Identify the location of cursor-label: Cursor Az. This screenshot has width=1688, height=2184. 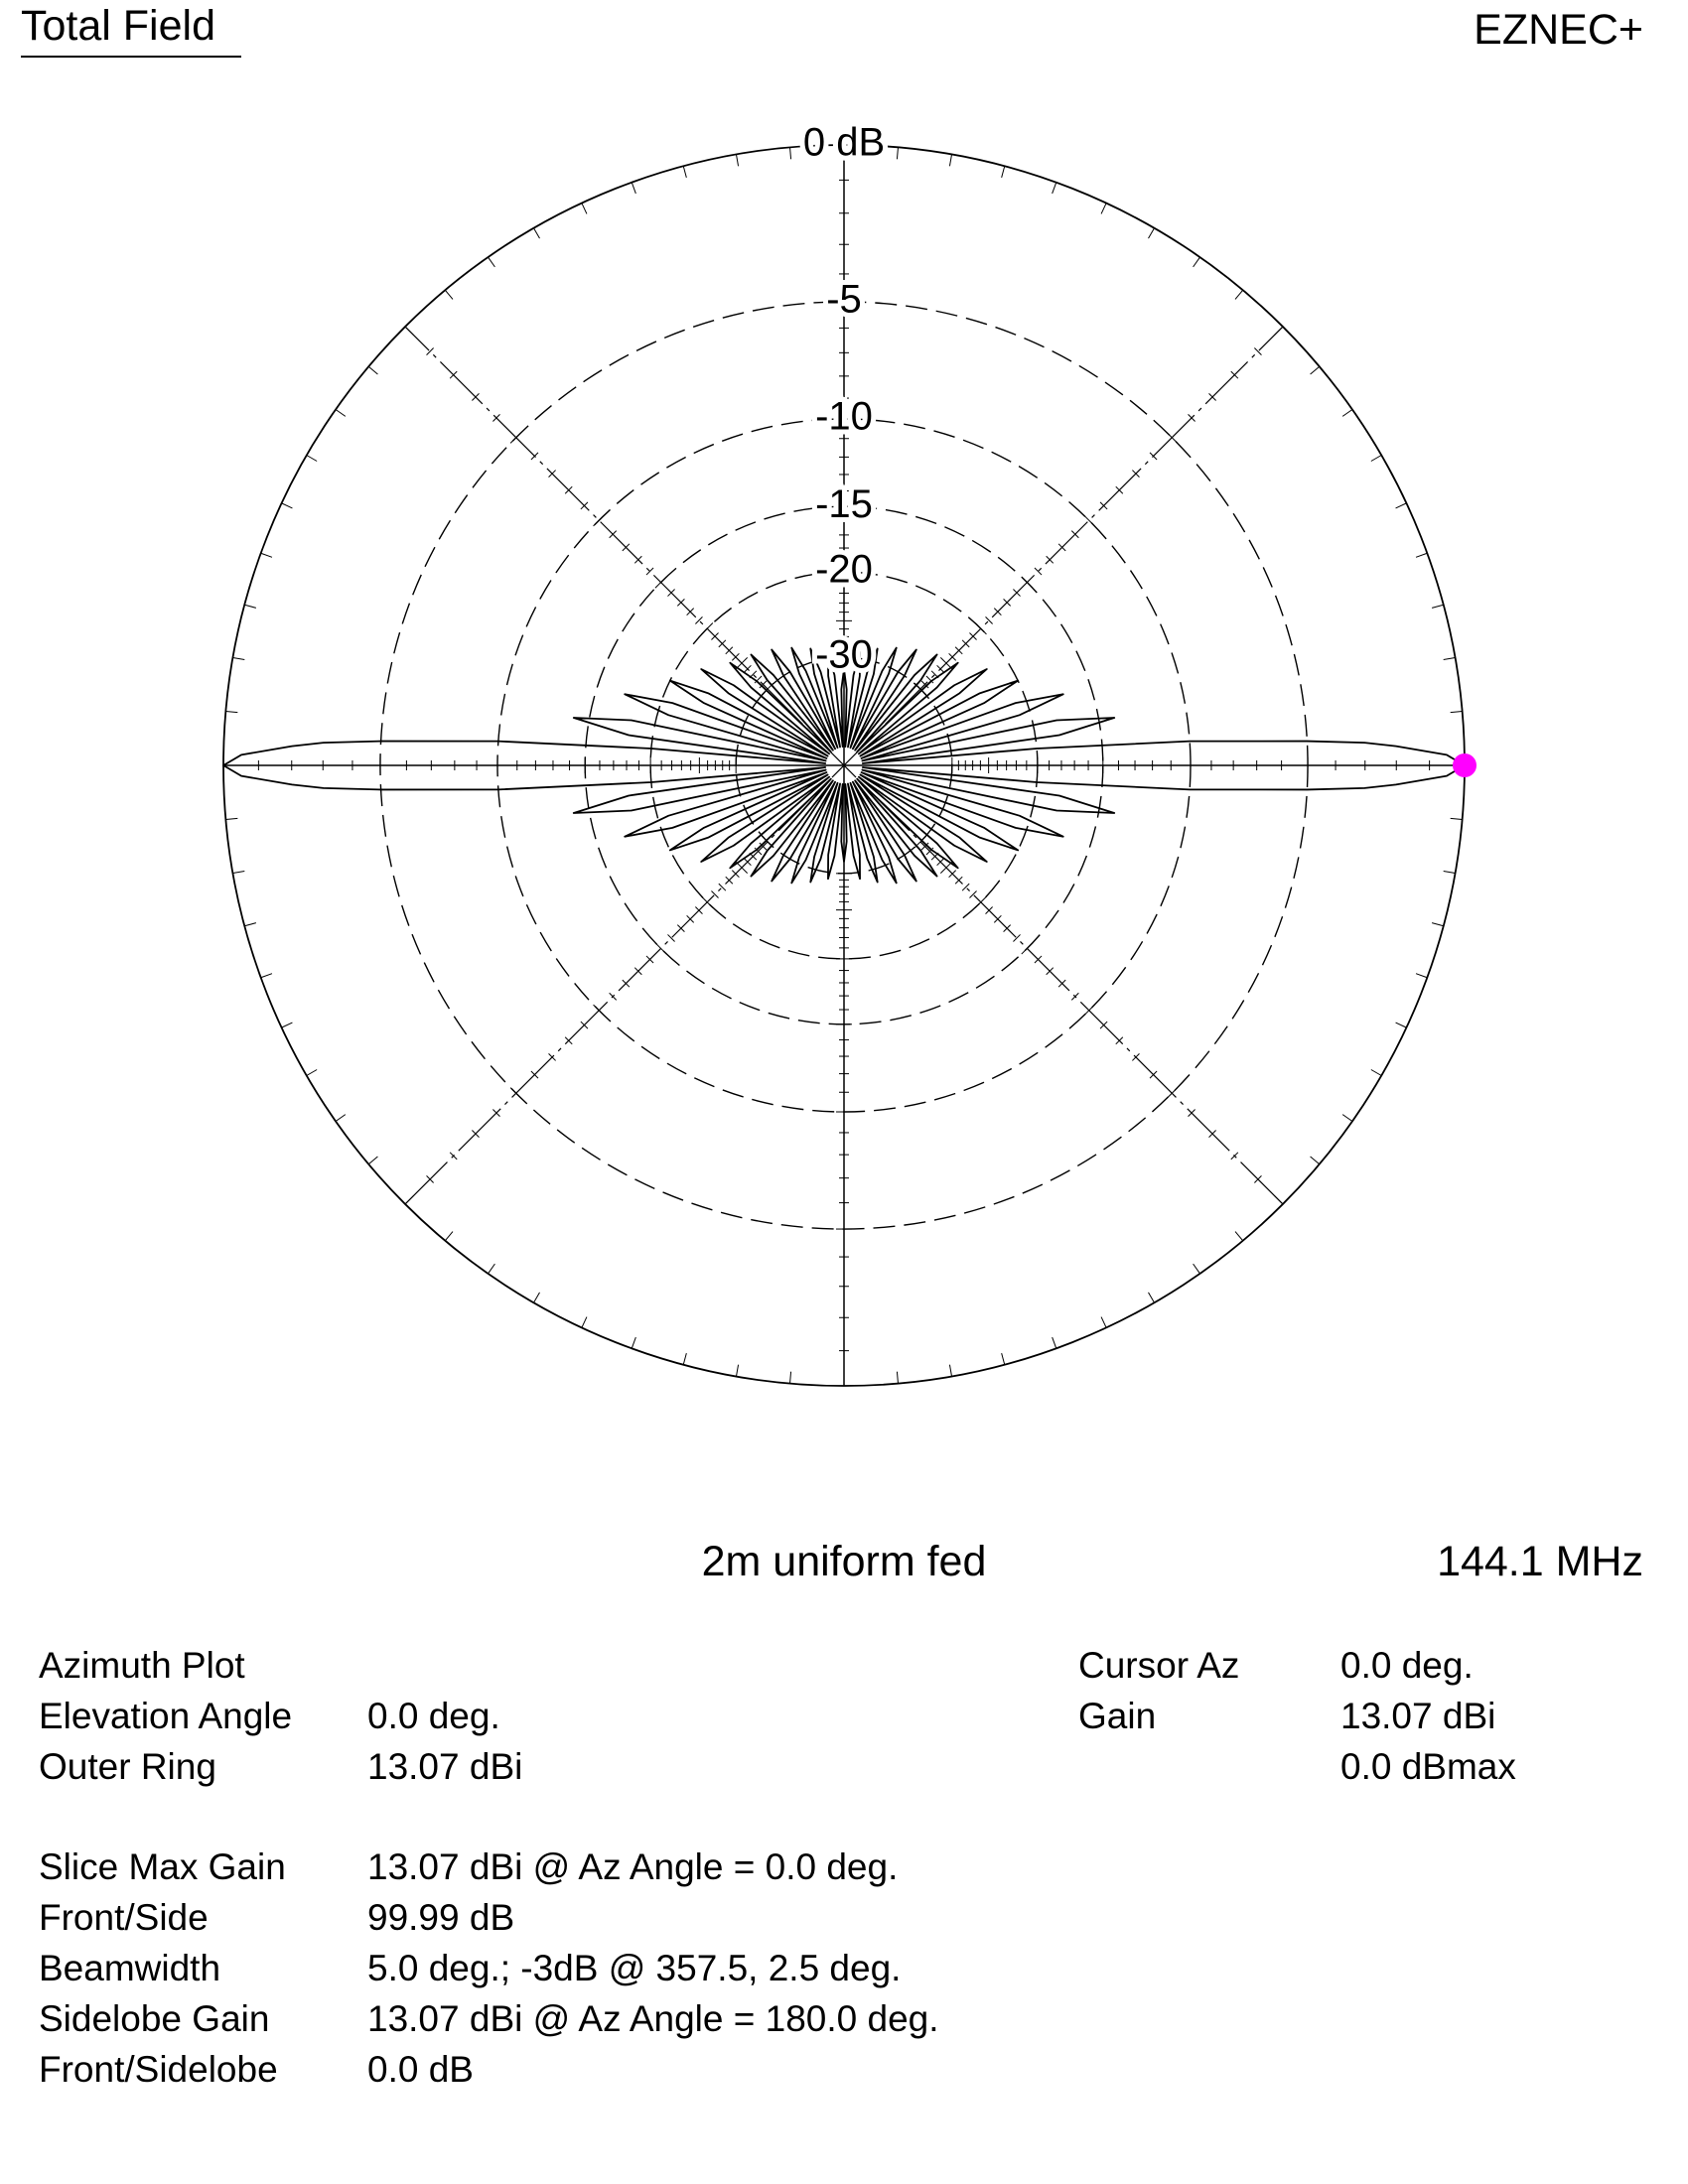
(1158, 1665).